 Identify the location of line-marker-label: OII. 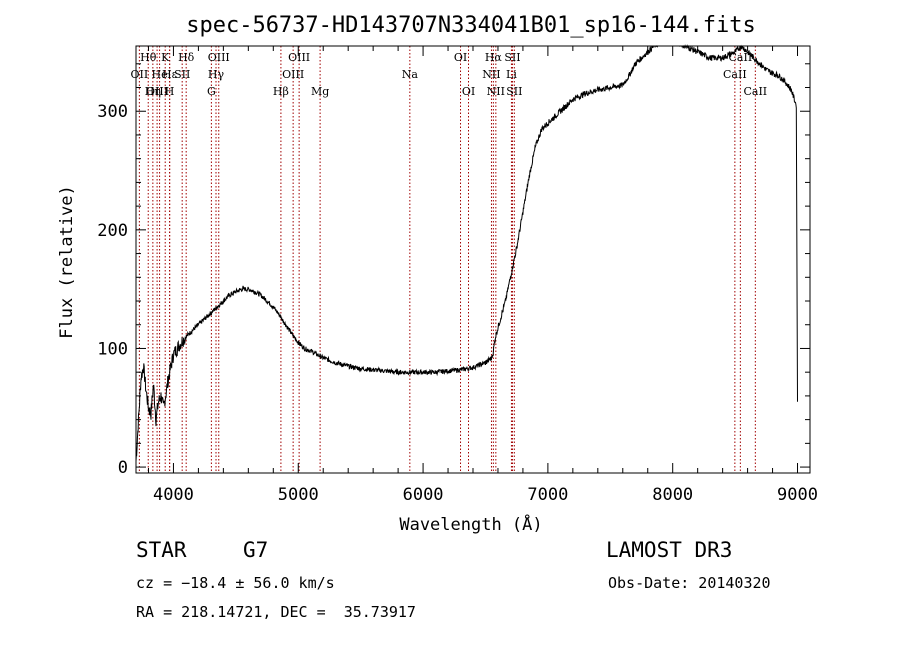
(140, 74).